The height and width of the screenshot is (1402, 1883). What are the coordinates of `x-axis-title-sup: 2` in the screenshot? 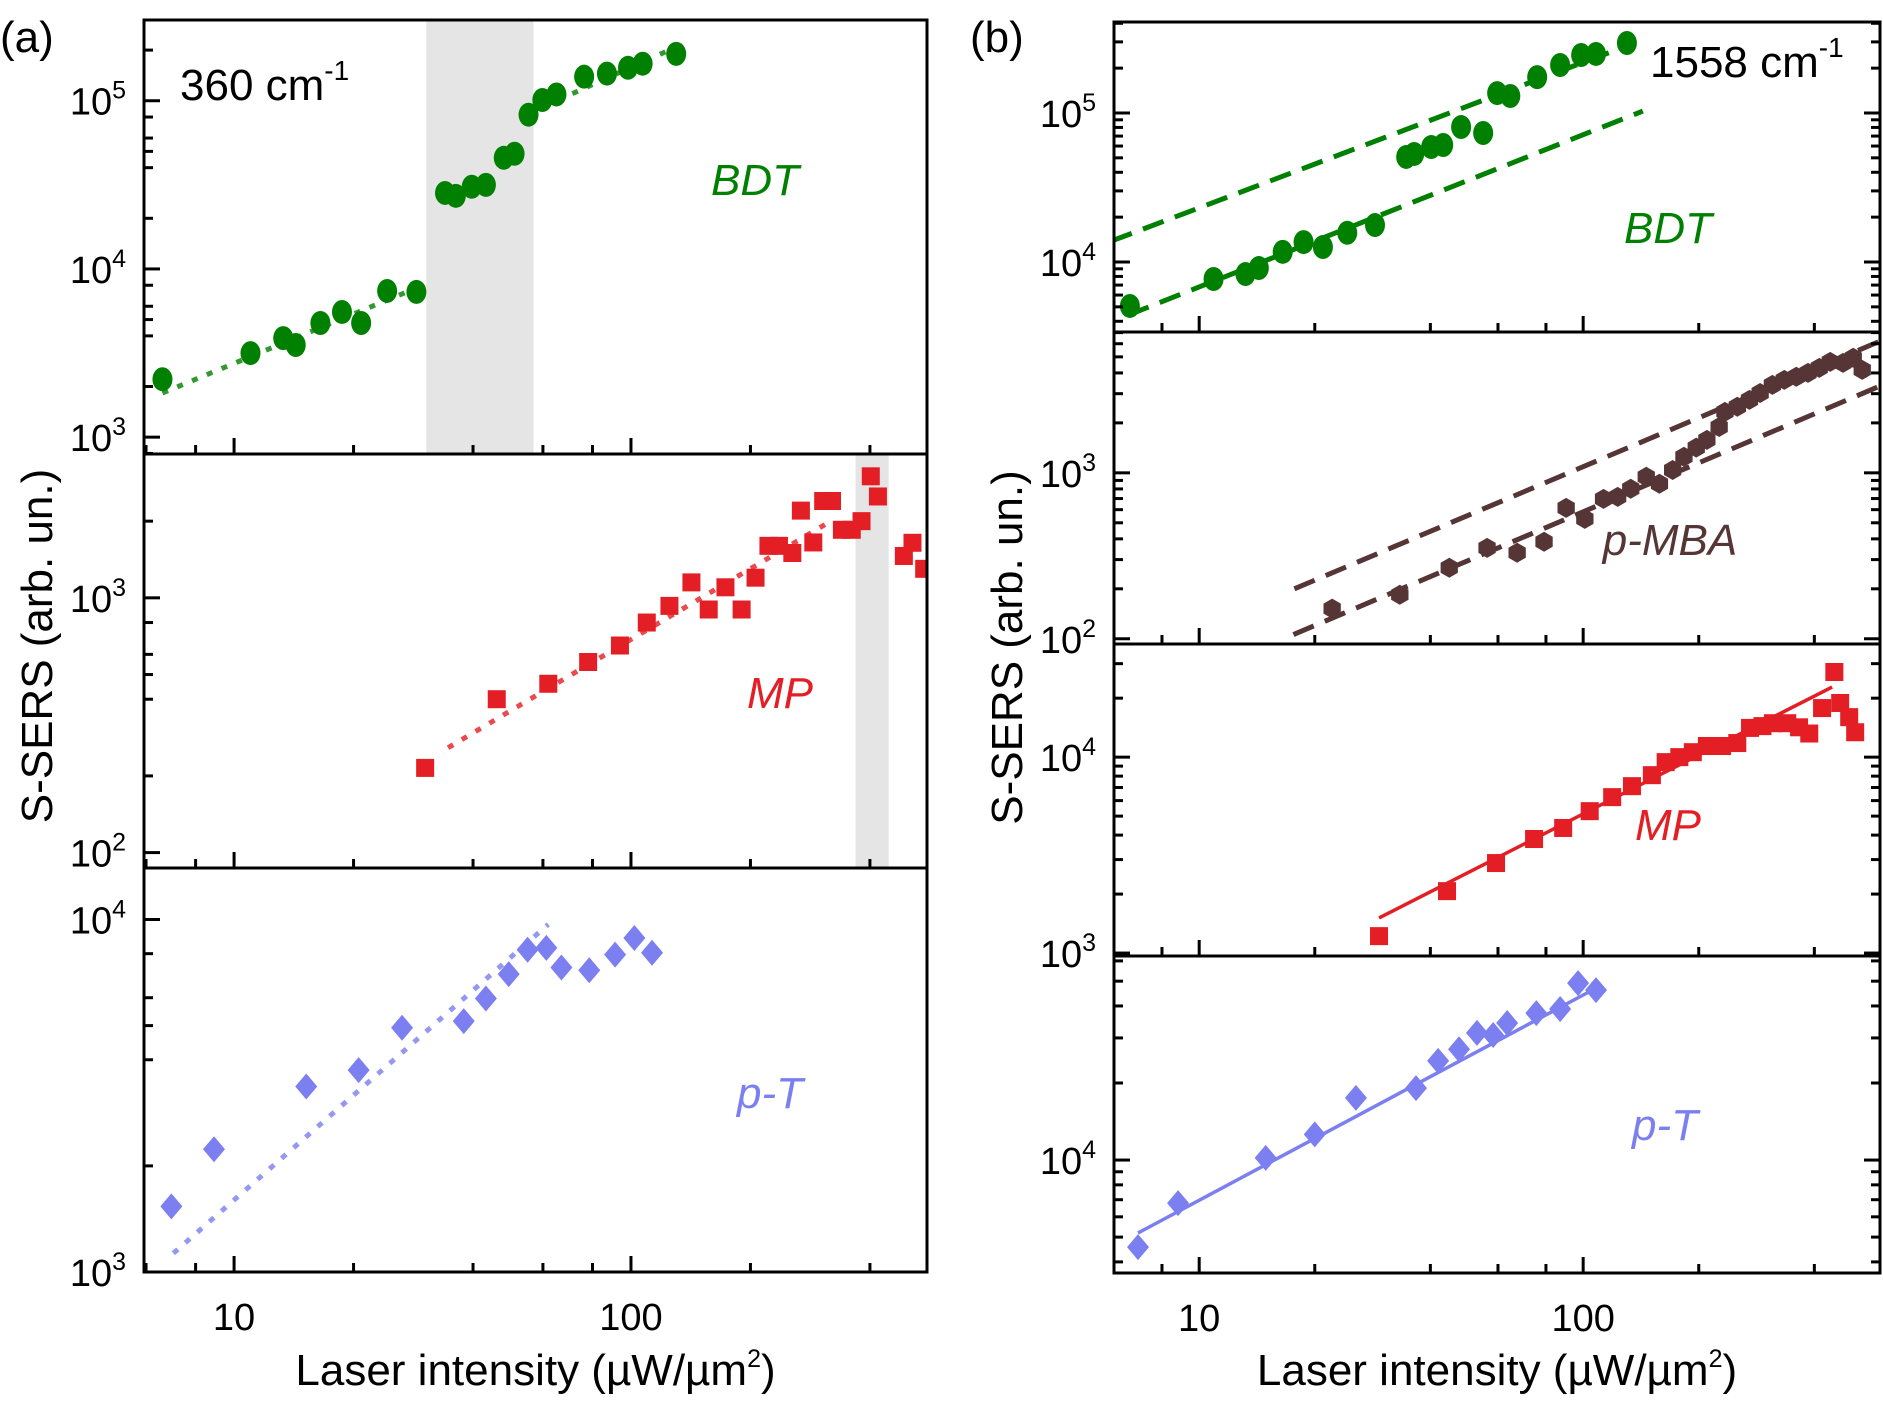 It's located at (754, 1359).